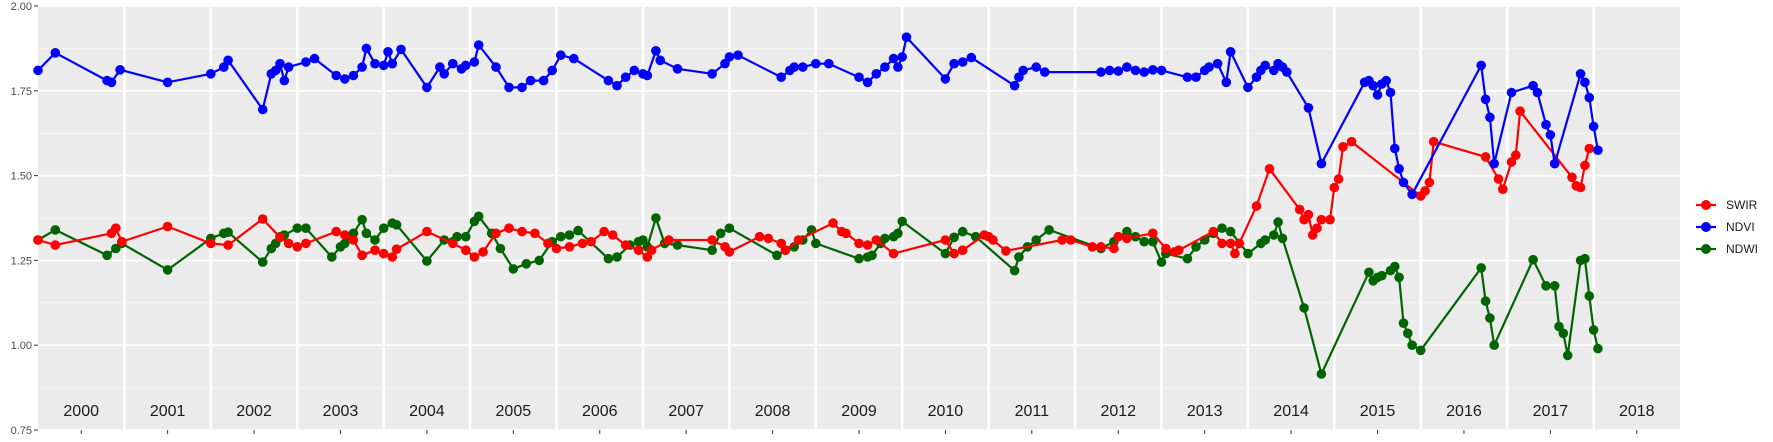  I want to click on year-label: 2013, so click(1205, 411).